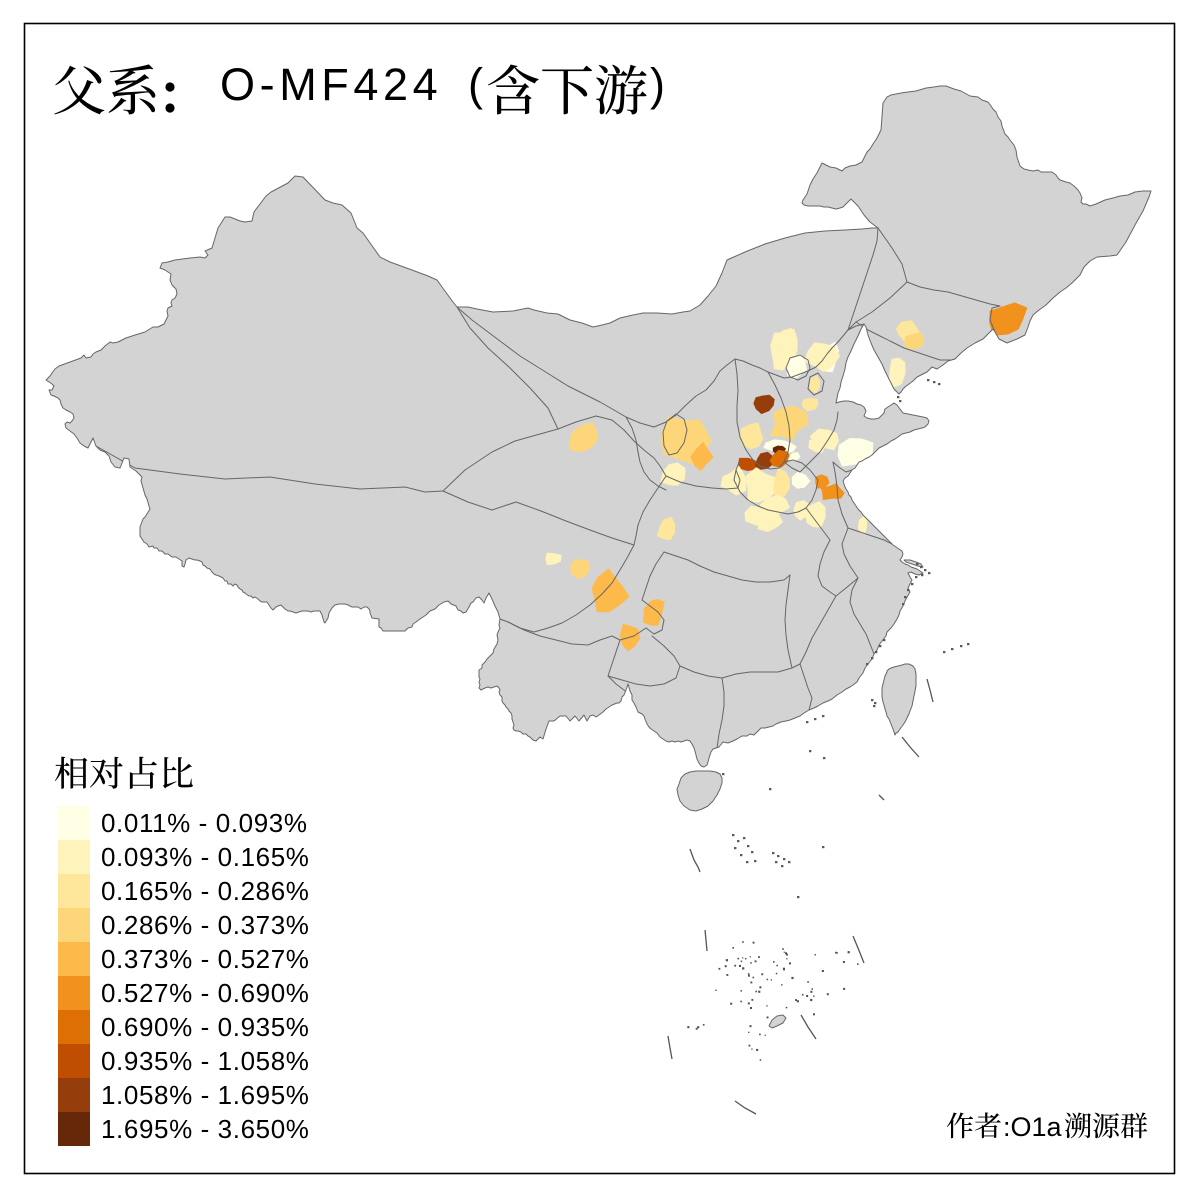  Describe the element at coordinates (1033, 1127) in the screenshot. I see `svg-text: :O1a` at that location.